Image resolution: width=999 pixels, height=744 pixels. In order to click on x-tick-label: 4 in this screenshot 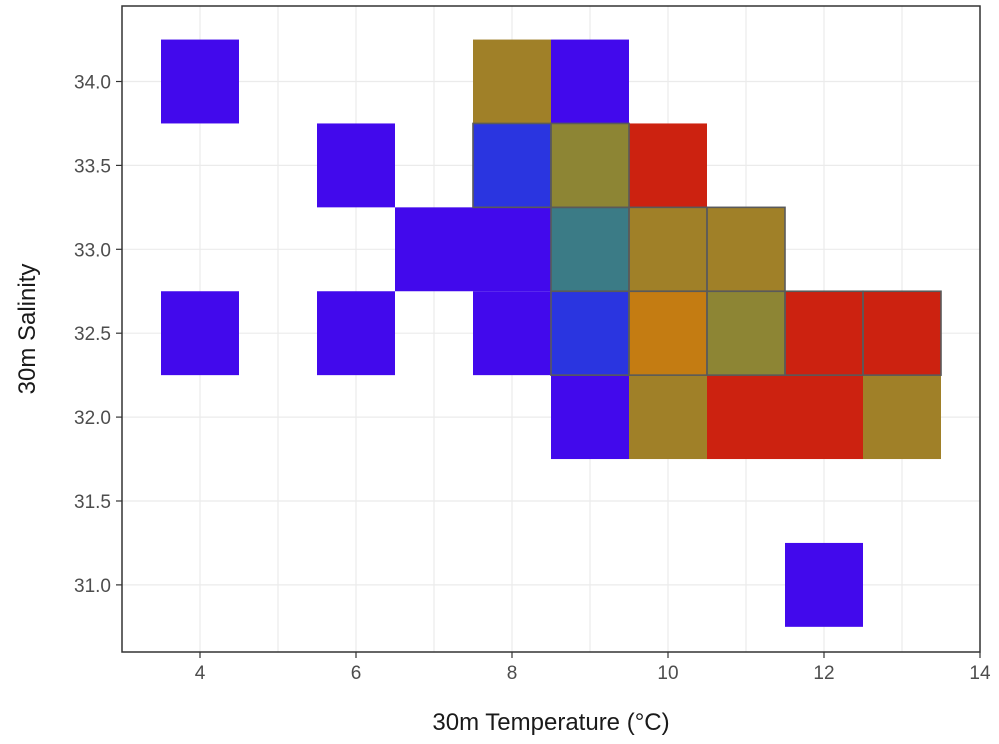, I will do `click(200, 673)`.